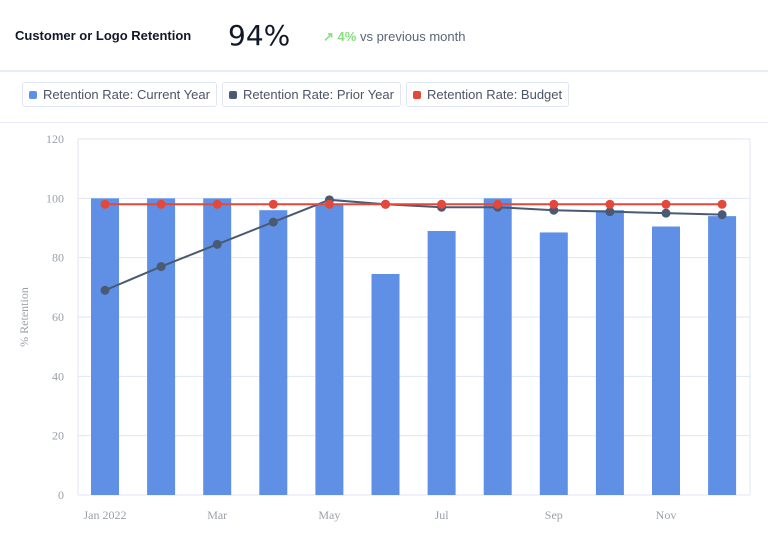  I want to click on x-tick-label: Nov, so click(666, 515).